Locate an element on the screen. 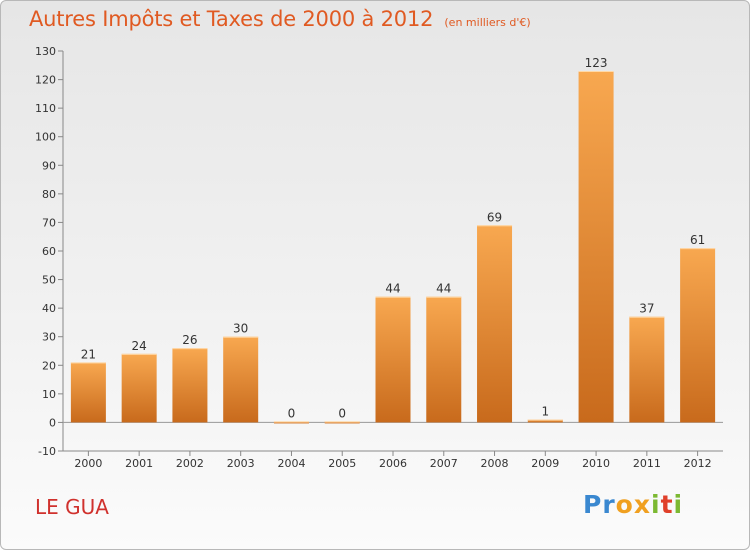 This screenshot has height=550, width=750. y-tick-label: 90 is located at coordinates (49, 165).